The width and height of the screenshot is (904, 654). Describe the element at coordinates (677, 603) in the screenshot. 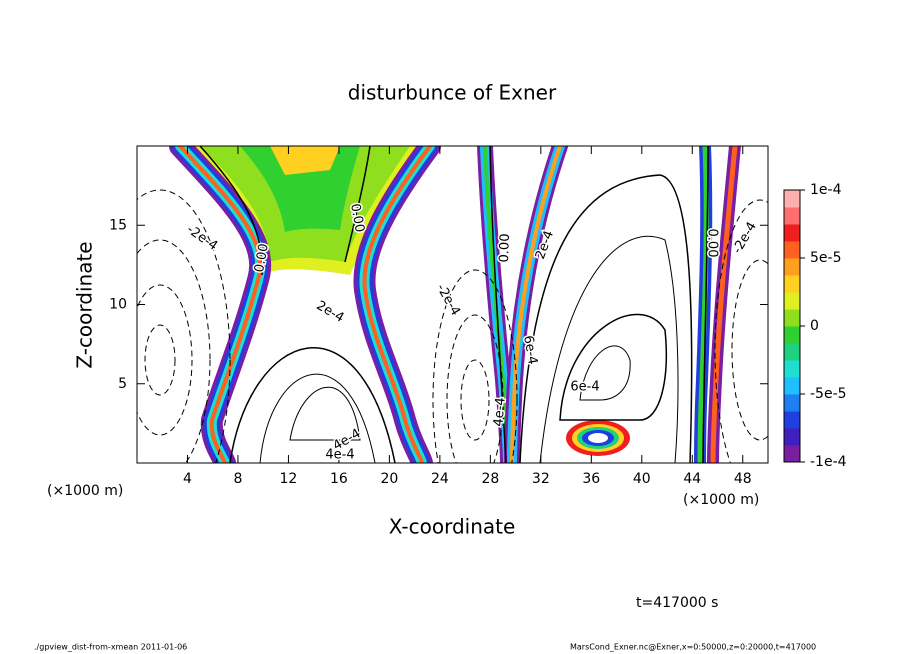

I see `time-label: t=417000 s` at that location.